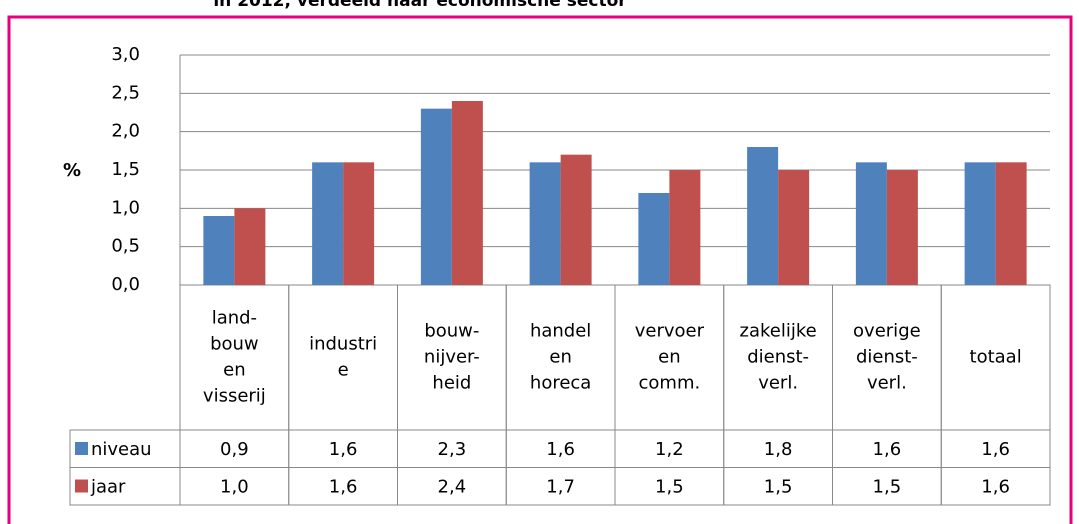 This screenshot has height=524, width=1079. Describe the element at coordinates (452, 449) in the screenshot. I see `table-value: 2,3` at that location.